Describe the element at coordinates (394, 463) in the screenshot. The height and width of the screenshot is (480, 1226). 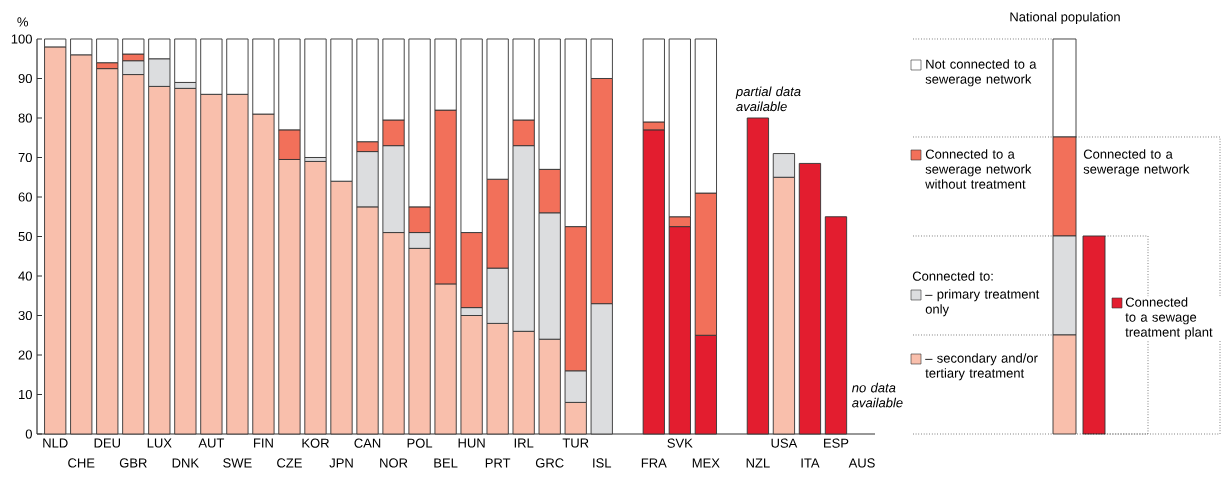
I see `x-tick-label: NOR` at that location.